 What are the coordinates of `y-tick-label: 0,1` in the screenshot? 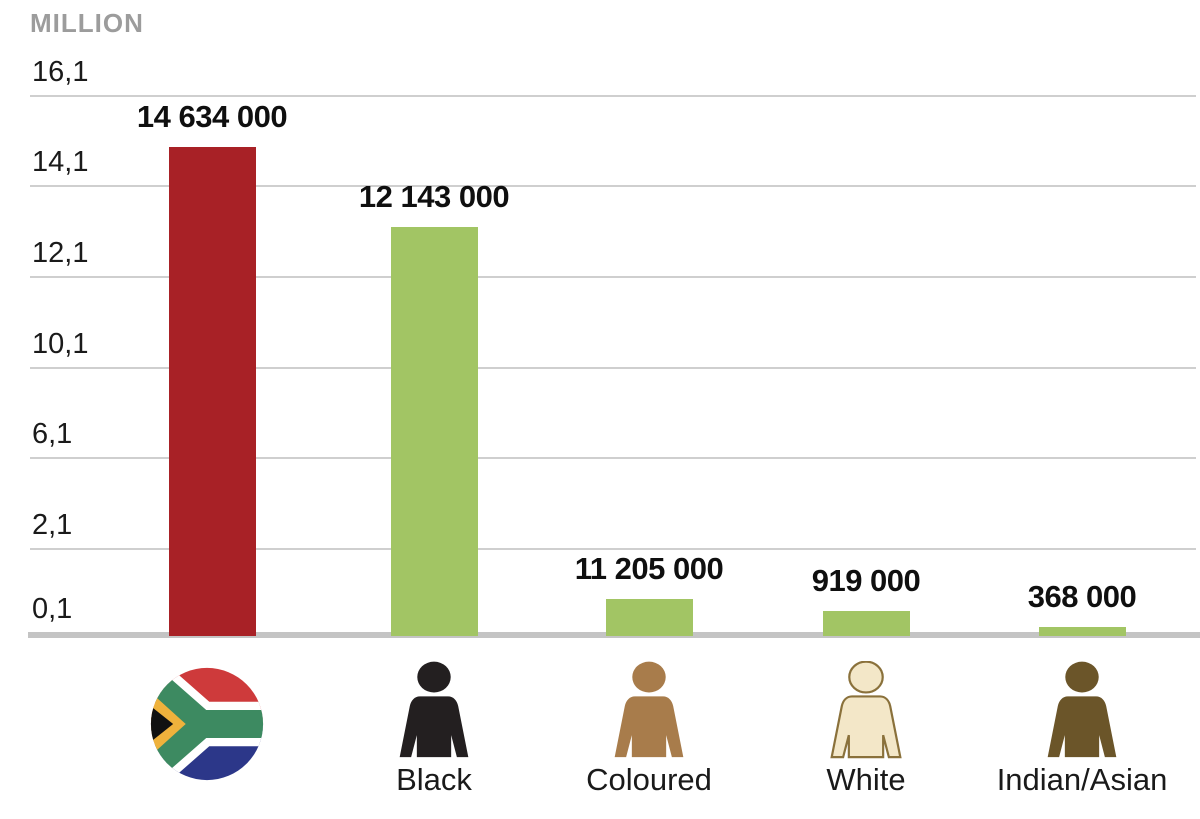 It's located at (52, 609).